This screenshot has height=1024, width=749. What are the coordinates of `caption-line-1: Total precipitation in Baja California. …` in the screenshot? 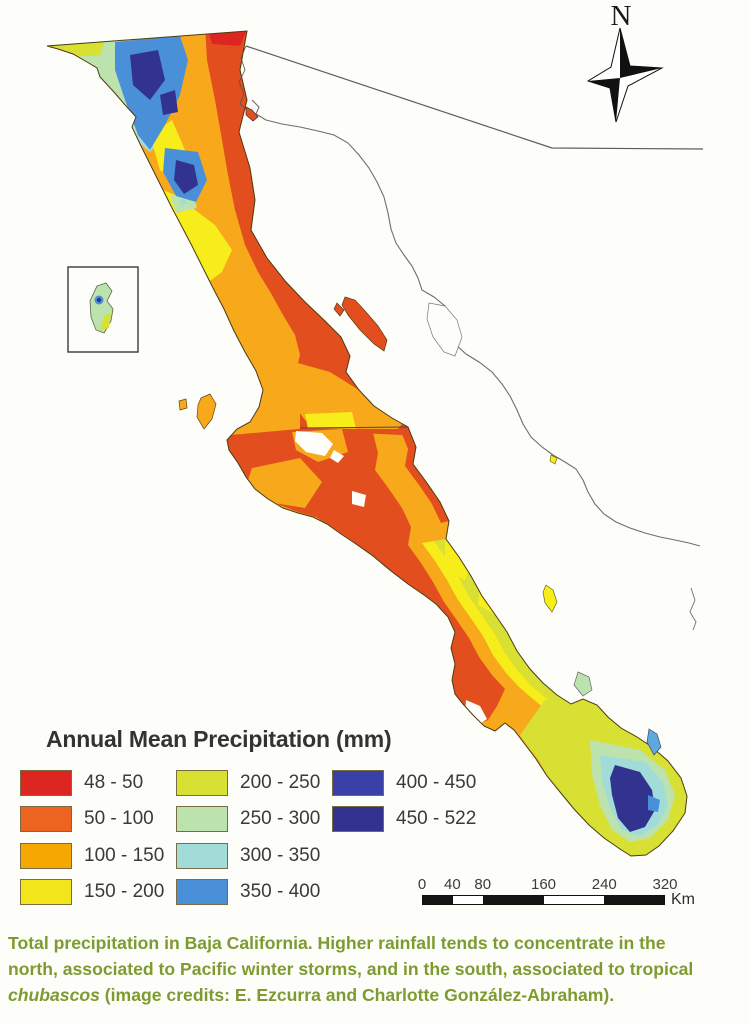 It's located at (337, 943).